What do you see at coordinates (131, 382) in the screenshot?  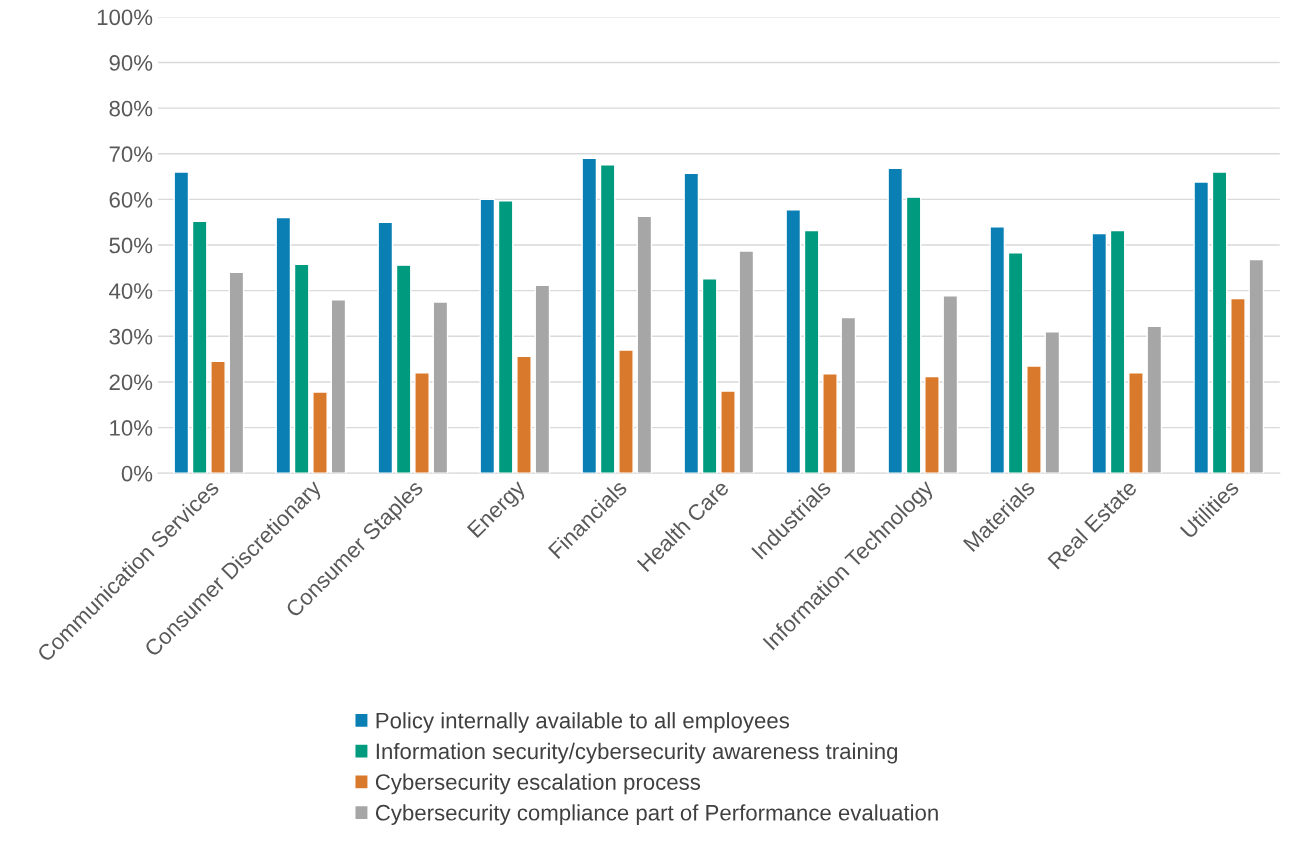 I see `y-tick-label: 20%` at bounding box center [131, 382].